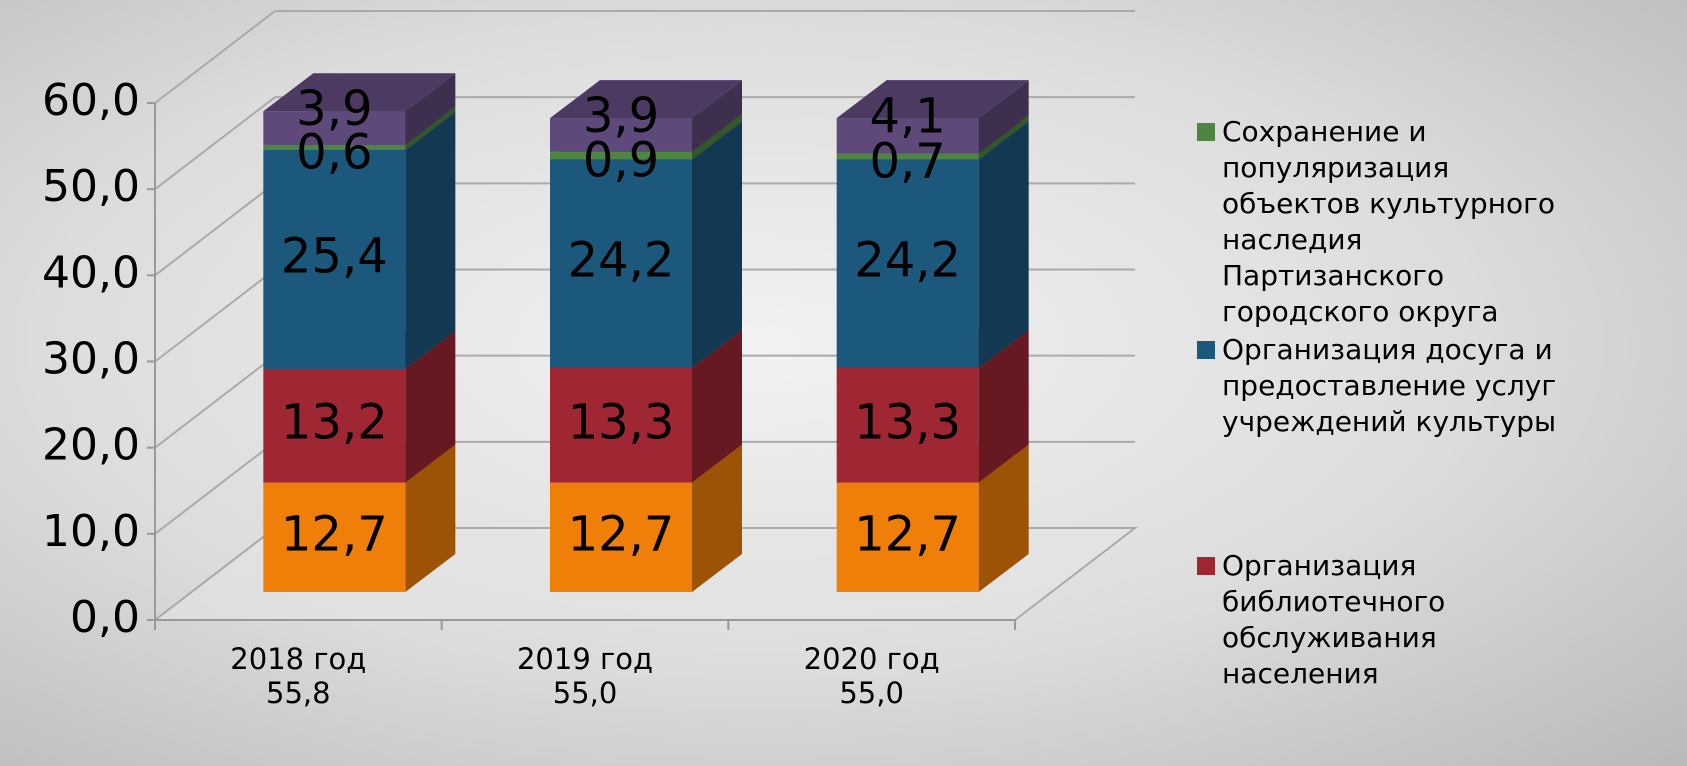 The width and height of the screenshot is (1687, 766). What do you see at coordinates (91, 100) in the screenshot?
I see `y-tick-label: 60,0` at bounding box center [91, 100].